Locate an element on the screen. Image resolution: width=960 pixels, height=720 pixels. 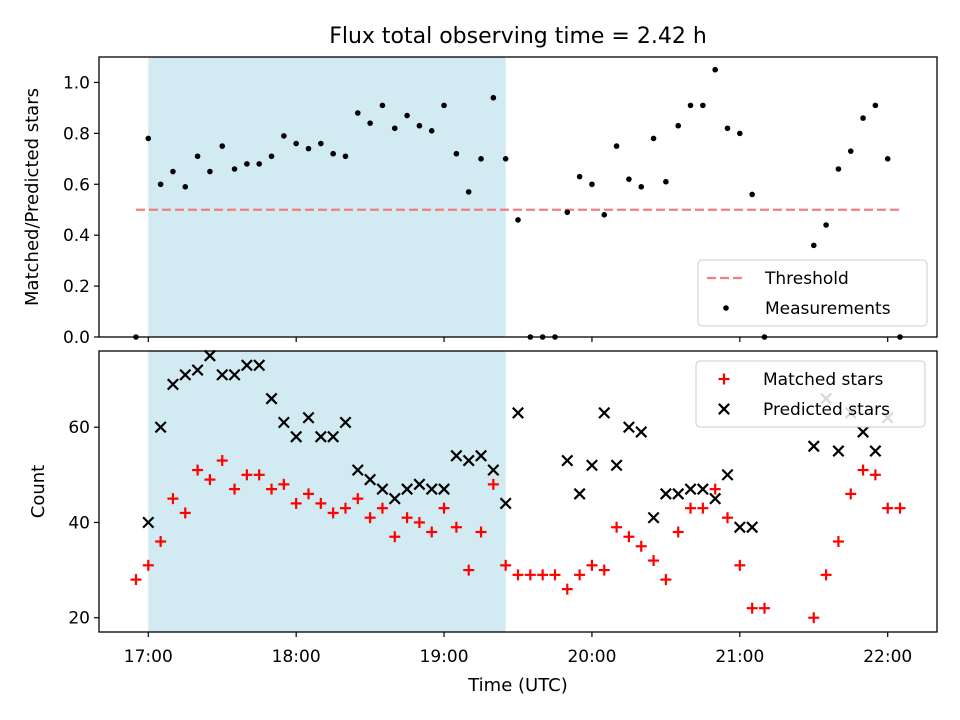
y-tick-label: 0.2 is located at coordinates (76, 287).